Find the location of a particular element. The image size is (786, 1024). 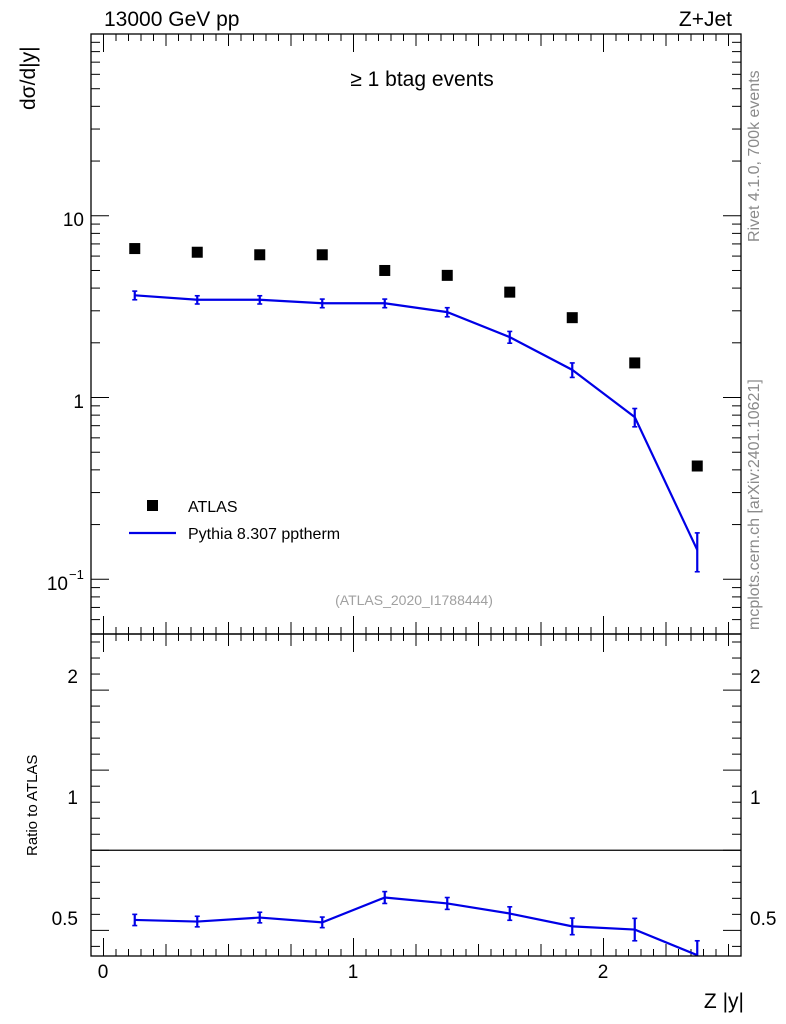

y-tick-label-0.1-exponent: −1 is located at coordinates (76, 574).